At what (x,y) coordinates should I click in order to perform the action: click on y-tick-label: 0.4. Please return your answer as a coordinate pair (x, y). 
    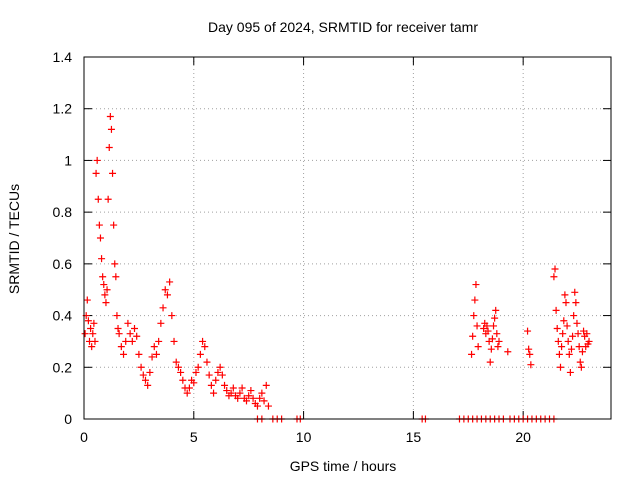
    Looking at the image, I should click on (63, 316).